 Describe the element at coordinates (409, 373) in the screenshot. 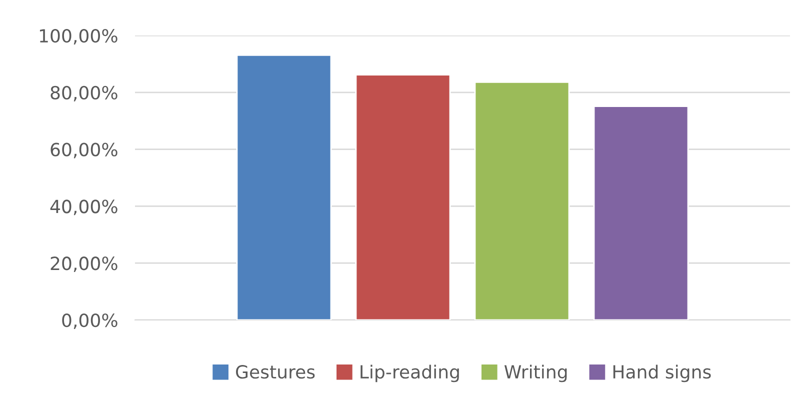

I see `legend-label: Lip-reading` at that location.